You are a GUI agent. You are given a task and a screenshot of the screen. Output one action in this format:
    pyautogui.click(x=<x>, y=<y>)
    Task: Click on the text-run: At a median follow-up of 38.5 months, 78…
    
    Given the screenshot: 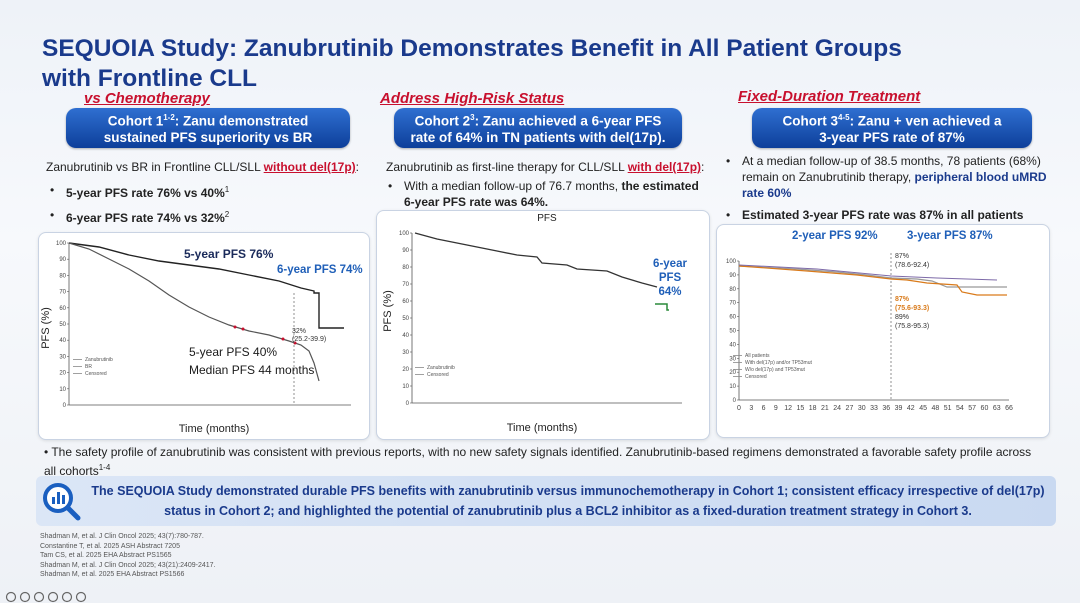 What is the action you would take?
    pyautogui.click(x=891, y=169)
    